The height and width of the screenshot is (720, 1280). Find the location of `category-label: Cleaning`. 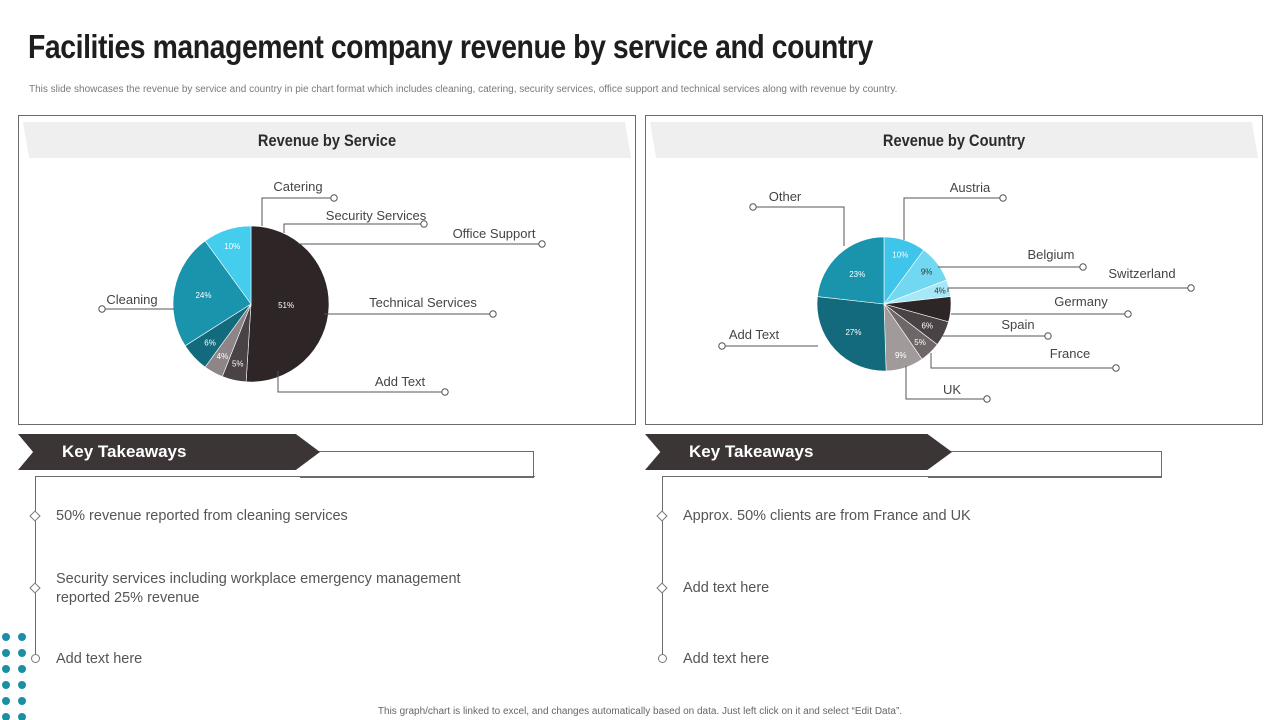

category-label: Cleaning is located at coordinates (131, 299).